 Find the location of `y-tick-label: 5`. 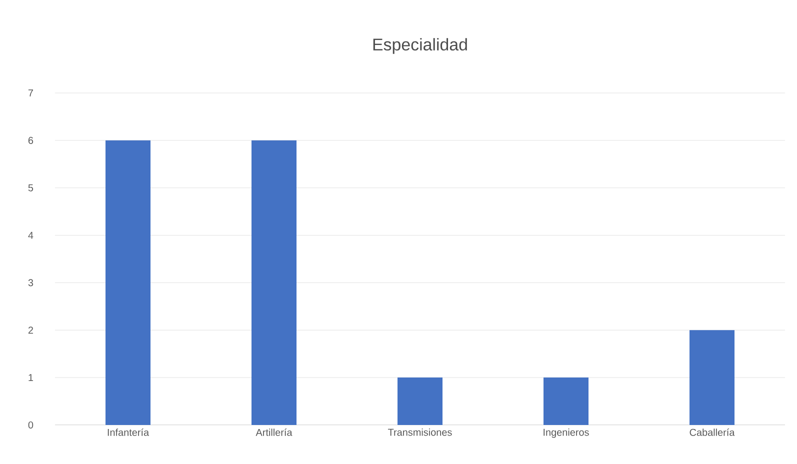

y-tick-label: 5 is located at coordinates (31, 188).